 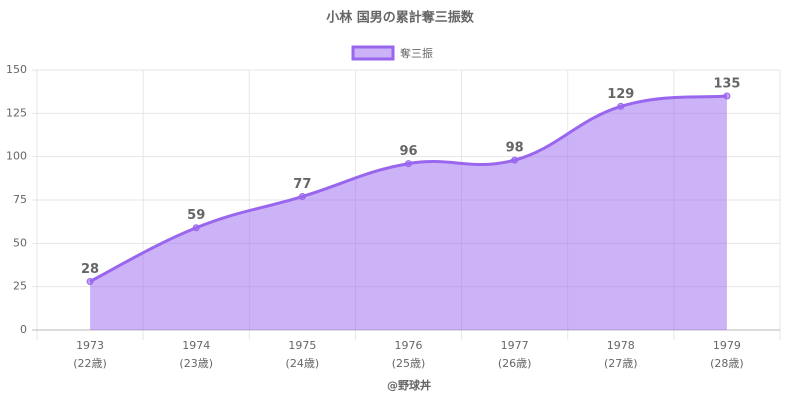 I want to click on y-tick-label: 125, so click(x=16, y=112).